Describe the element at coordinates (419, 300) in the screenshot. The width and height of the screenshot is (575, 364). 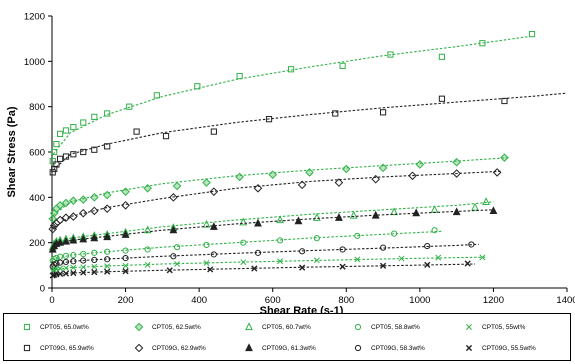
I see `x-tick-label: 1000` at that location.